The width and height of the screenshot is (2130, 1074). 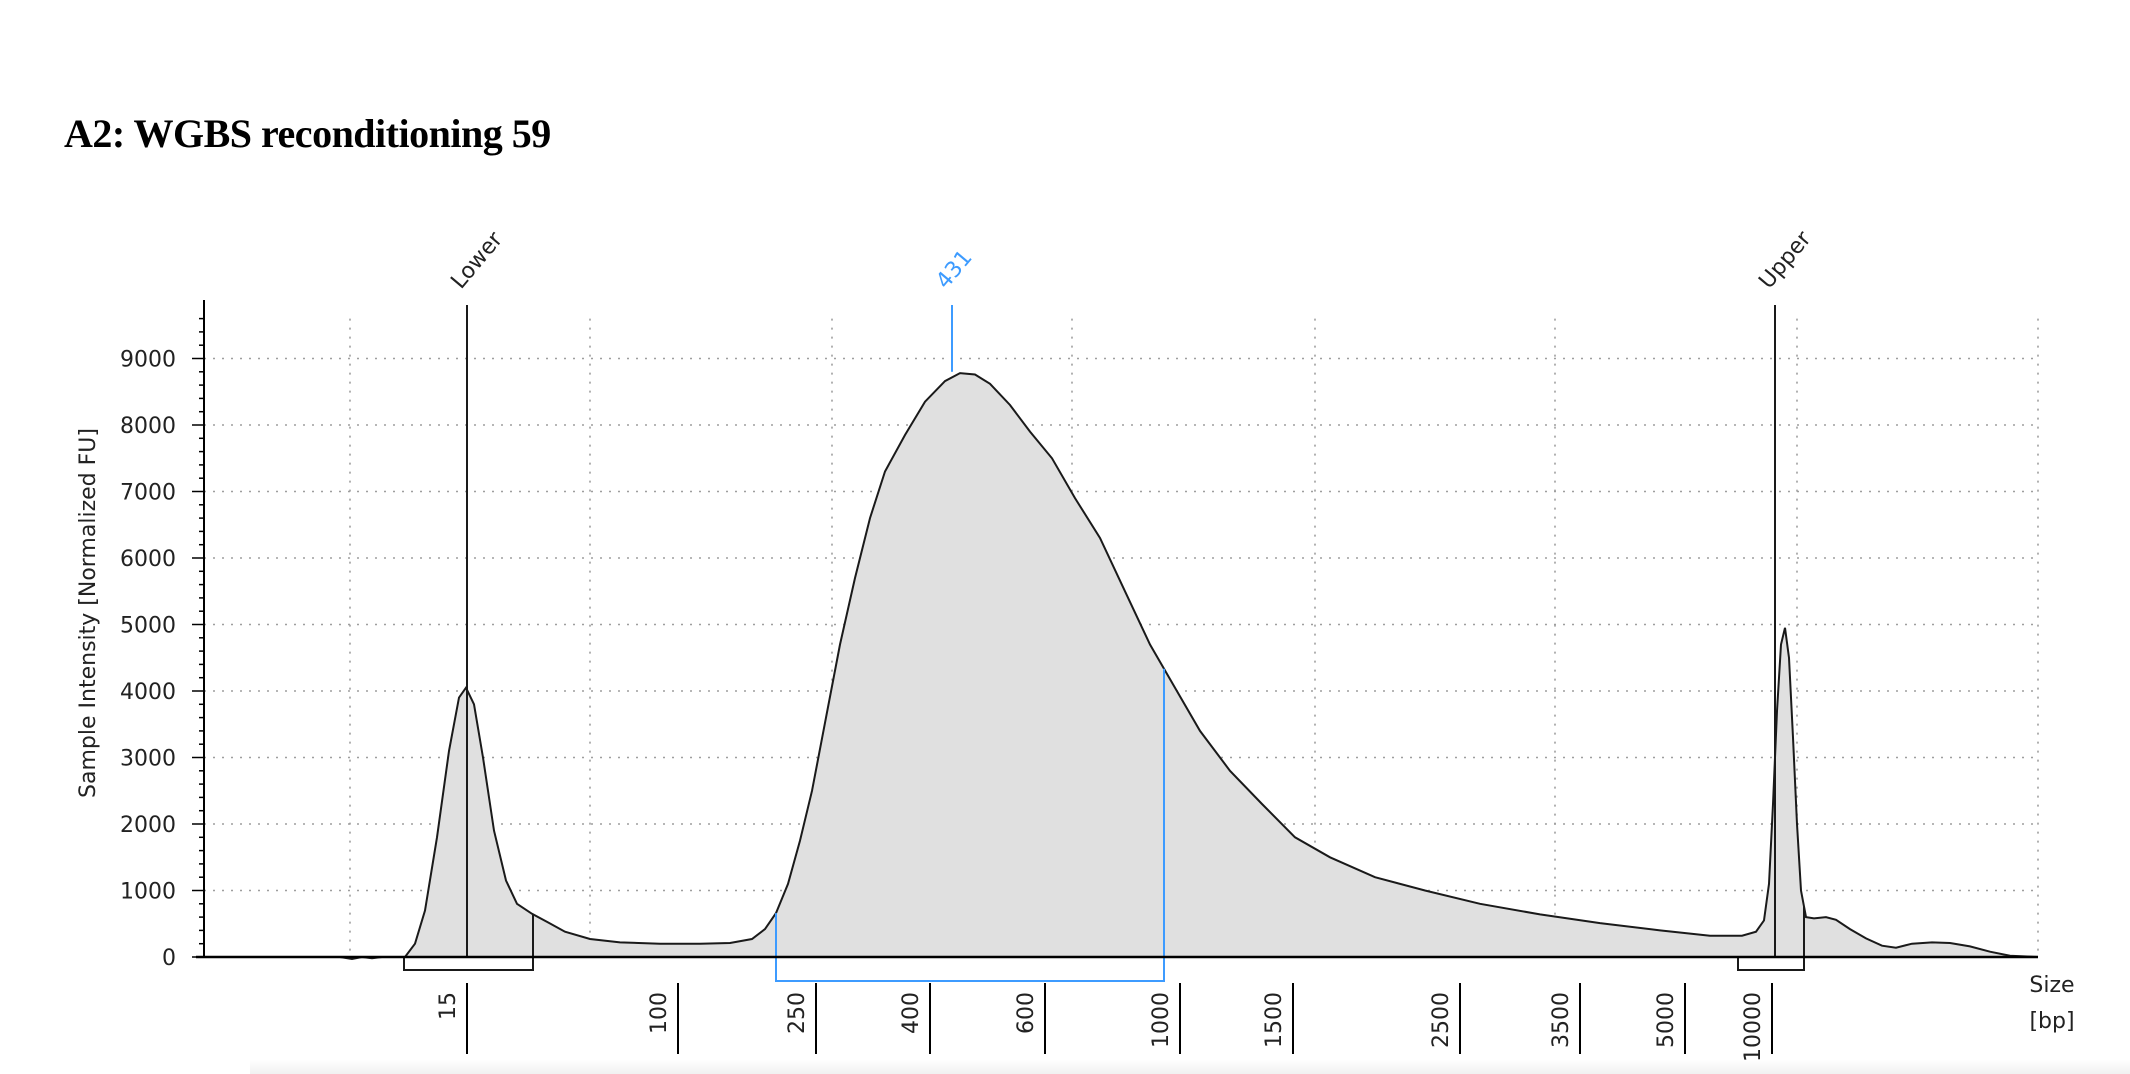 I want to click on x-tick-label: 1000, so click(x=1161, y=1020).